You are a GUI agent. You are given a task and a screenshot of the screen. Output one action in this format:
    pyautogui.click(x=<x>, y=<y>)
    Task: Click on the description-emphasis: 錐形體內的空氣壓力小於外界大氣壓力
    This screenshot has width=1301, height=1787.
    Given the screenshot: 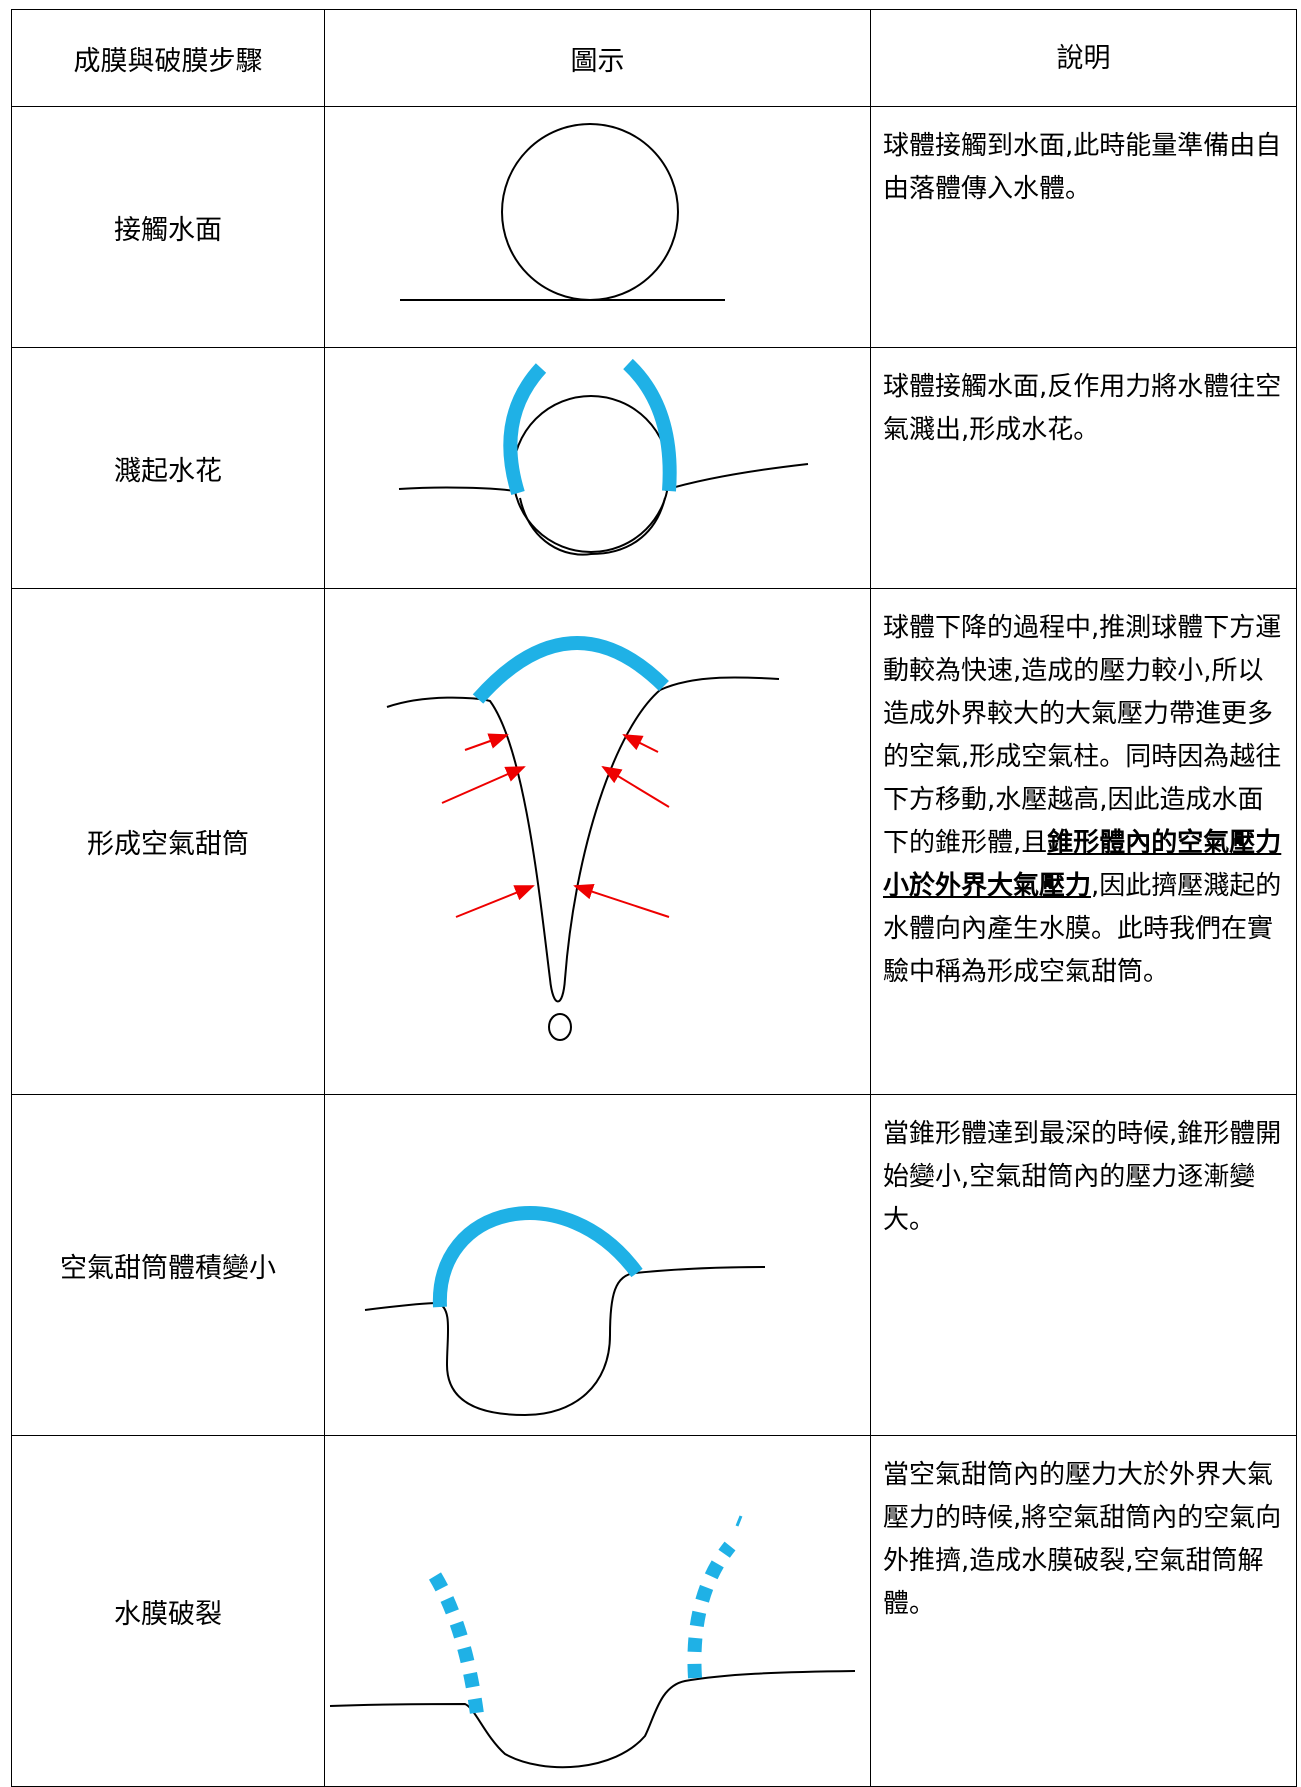 What is the action you would take?
    pyautogui.click(x=1082, y=864)
    